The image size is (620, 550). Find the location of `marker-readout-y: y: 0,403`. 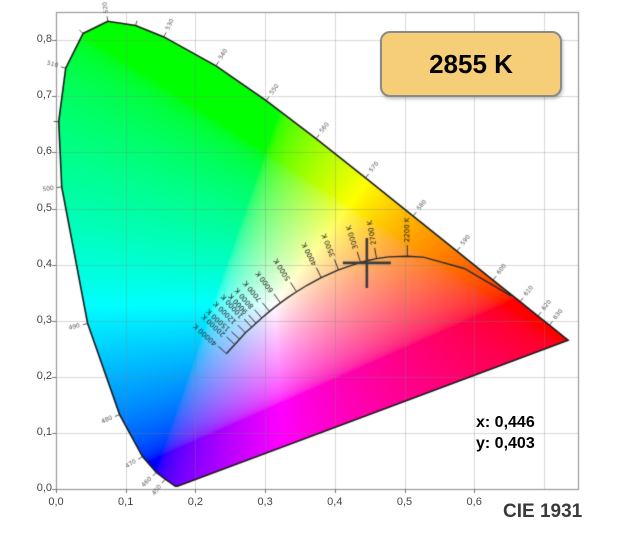

marker-readout-y: y: 0,403 is located at coordinates (505, 443).